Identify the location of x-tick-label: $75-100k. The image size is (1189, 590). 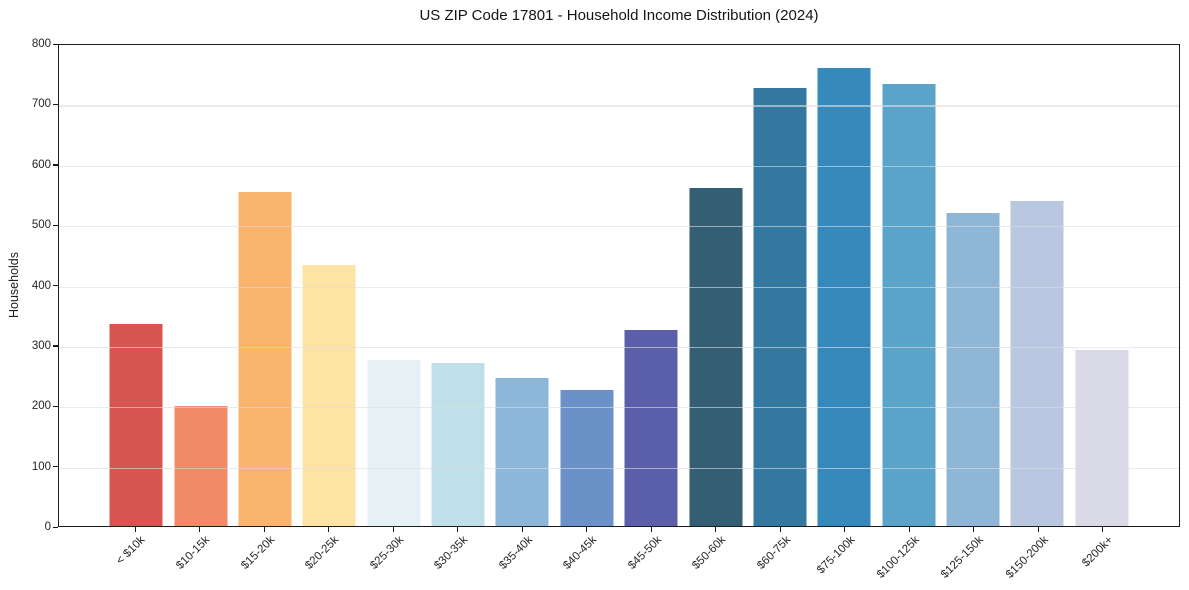
(836, 555).